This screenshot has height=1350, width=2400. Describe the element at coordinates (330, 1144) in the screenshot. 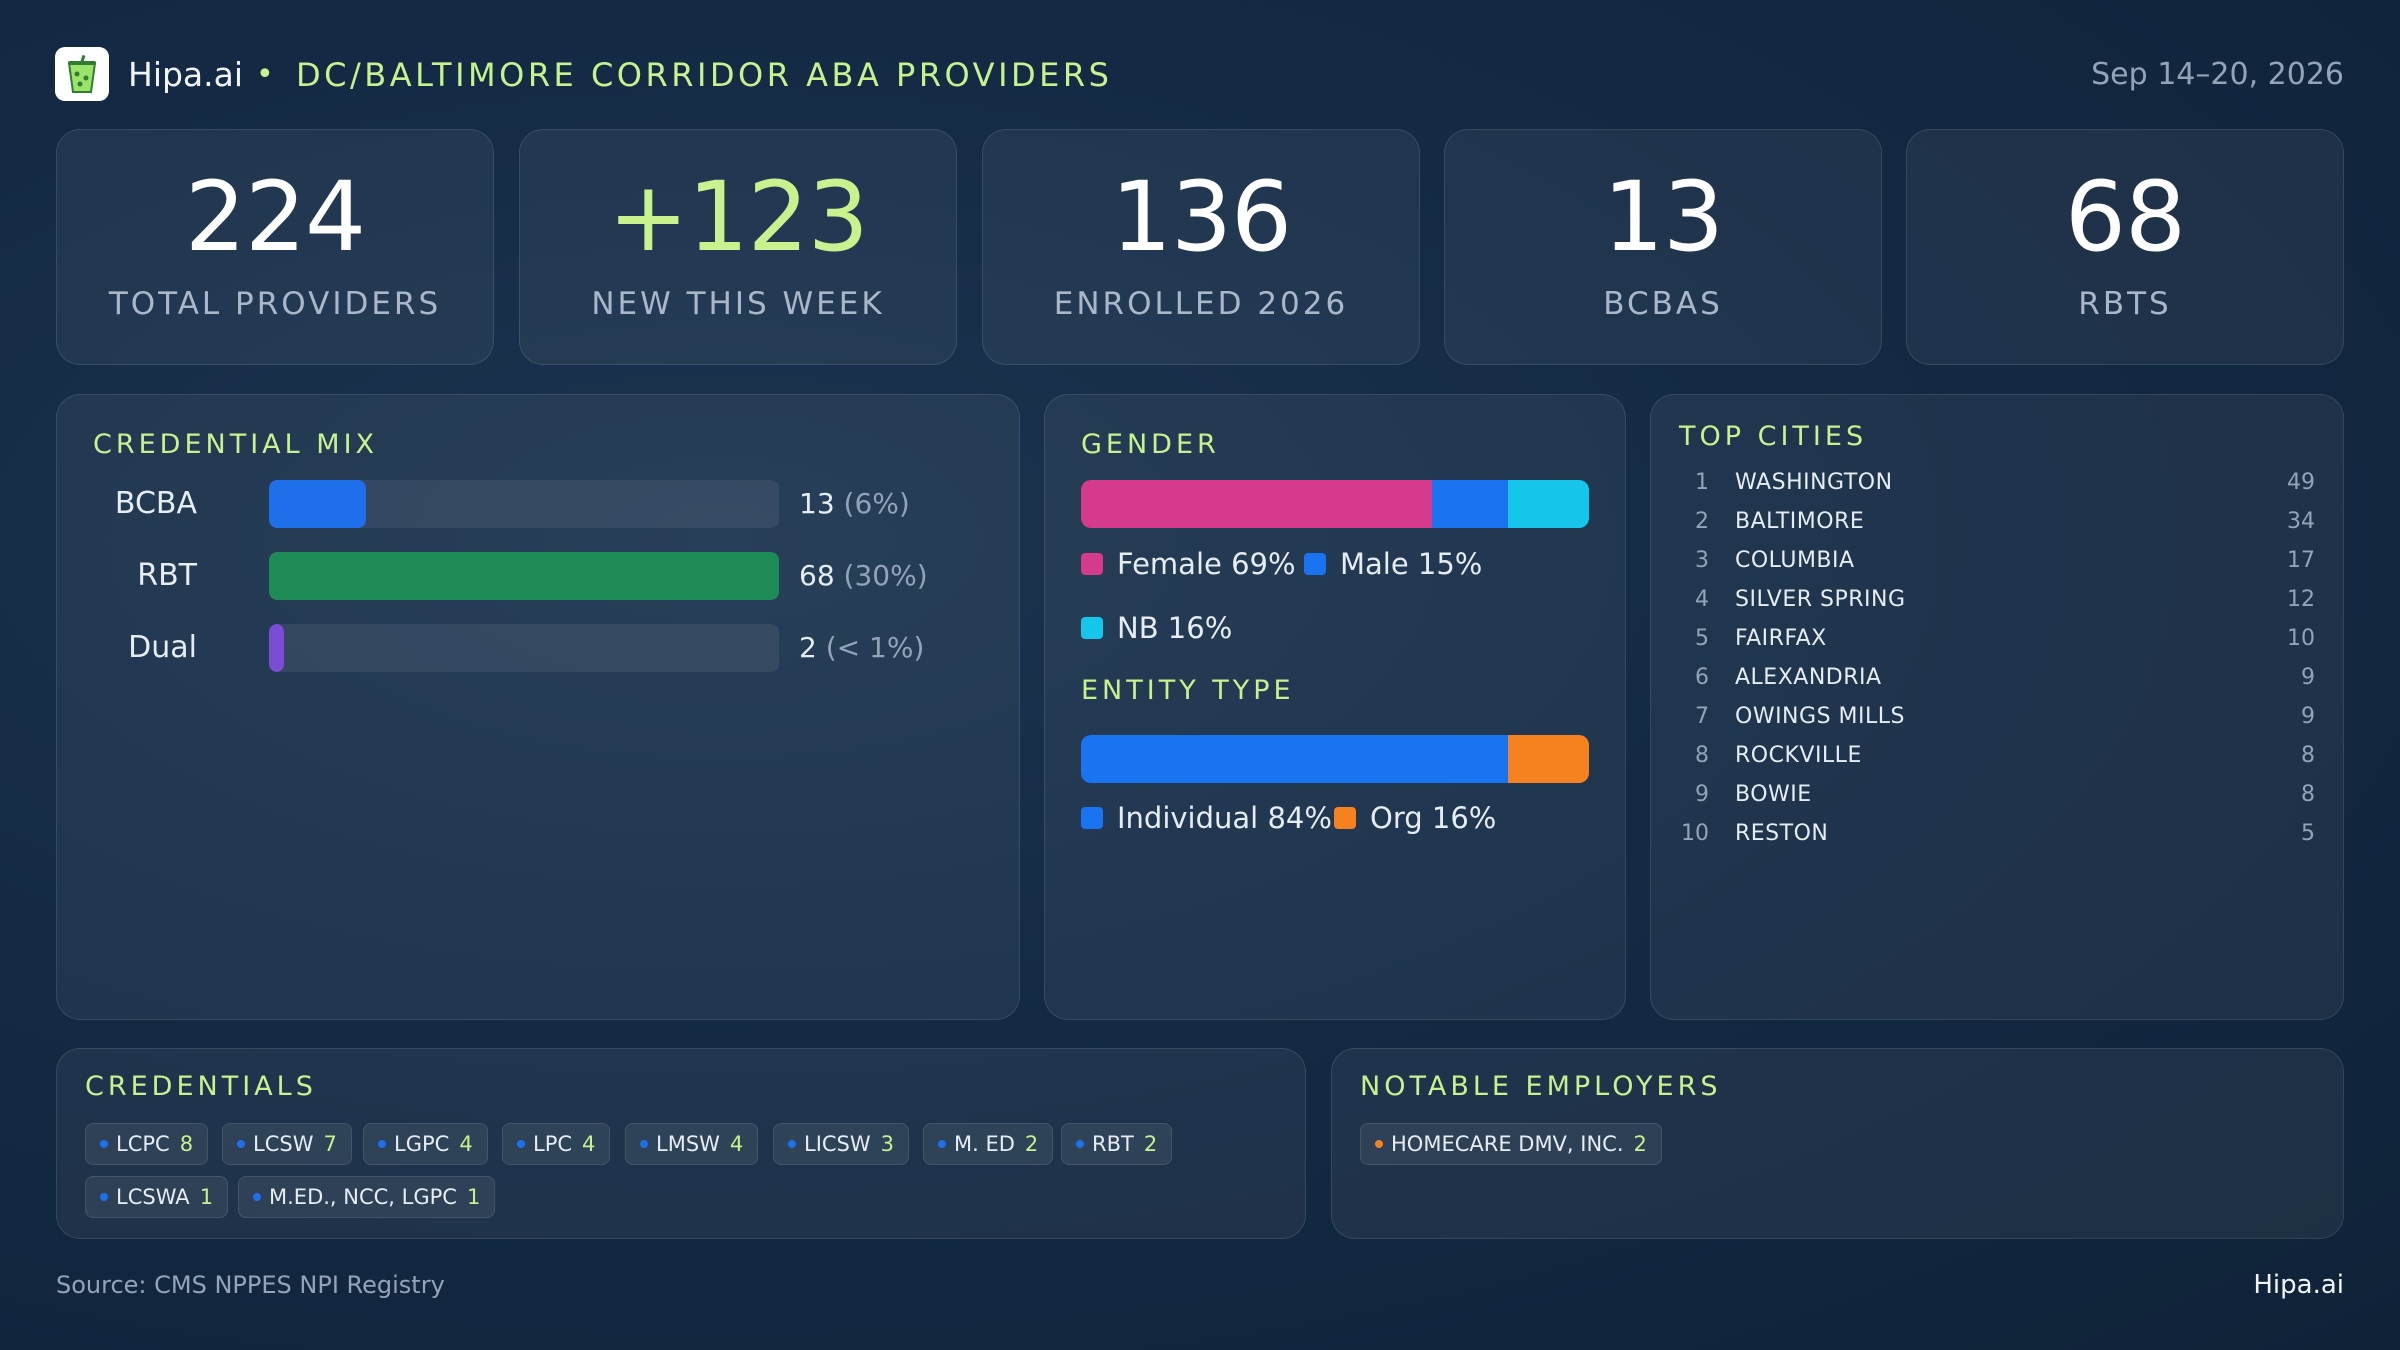

I see `chip-count: 7` at that location.